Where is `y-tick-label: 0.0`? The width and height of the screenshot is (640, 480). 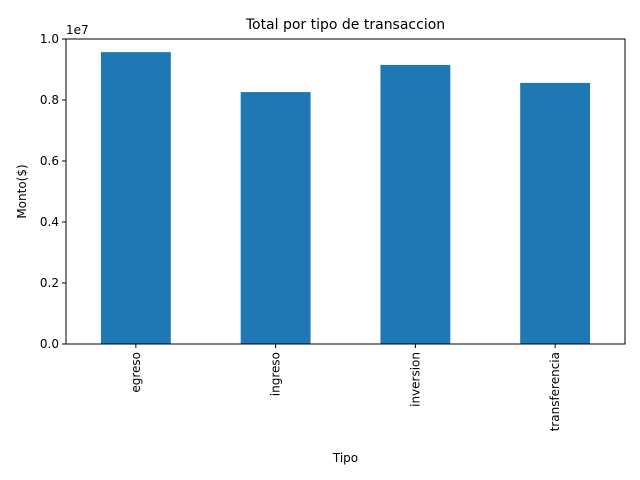 y-tick-label: 0.0 is located at coordinates (49, 344).